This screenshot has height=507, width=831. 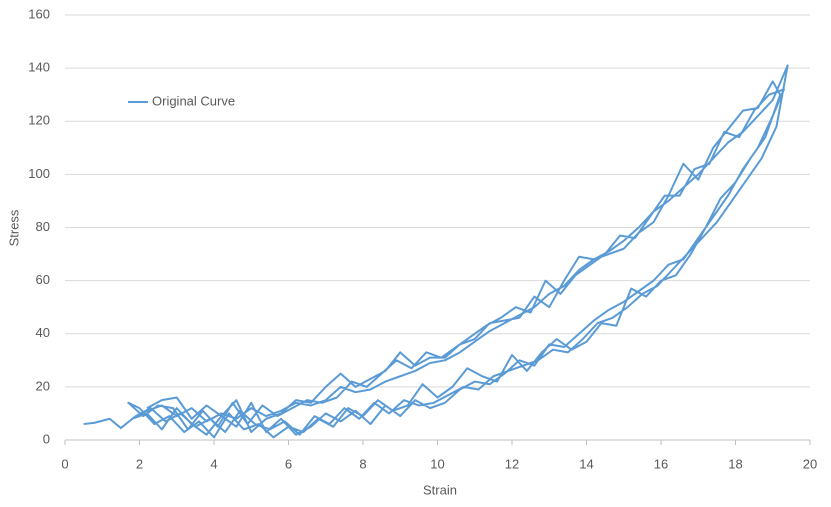 I want to click on x-tick-label: 16, so click(x=661, y=463).